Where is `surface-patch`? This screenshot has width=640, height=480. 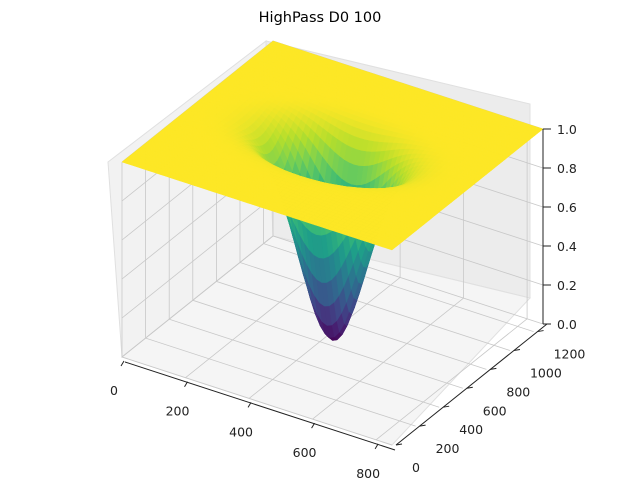 surface-patch is located at coordinates (391, 248).